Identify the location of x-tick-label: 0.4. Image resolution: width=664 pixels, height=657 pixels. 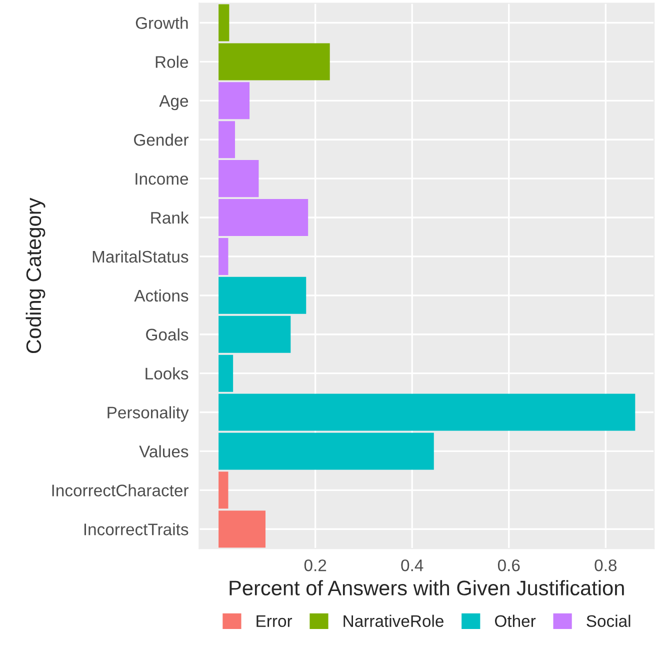
(412, 565).